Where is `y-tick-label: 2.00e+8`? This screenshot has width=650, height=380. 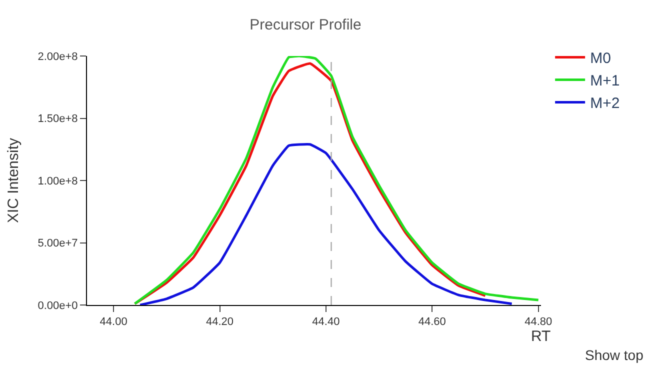
y-tick-label: 2.00e+8 is located at coordinates (58, 56).